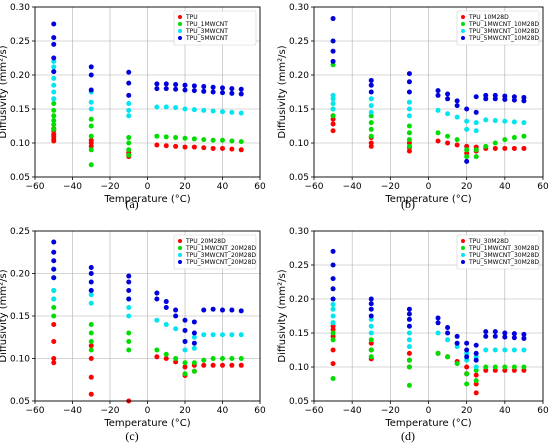 This screenshot has height=445, width=550. I want to click on legend-entry: TPU_3MWCNT, so click(206, 31).